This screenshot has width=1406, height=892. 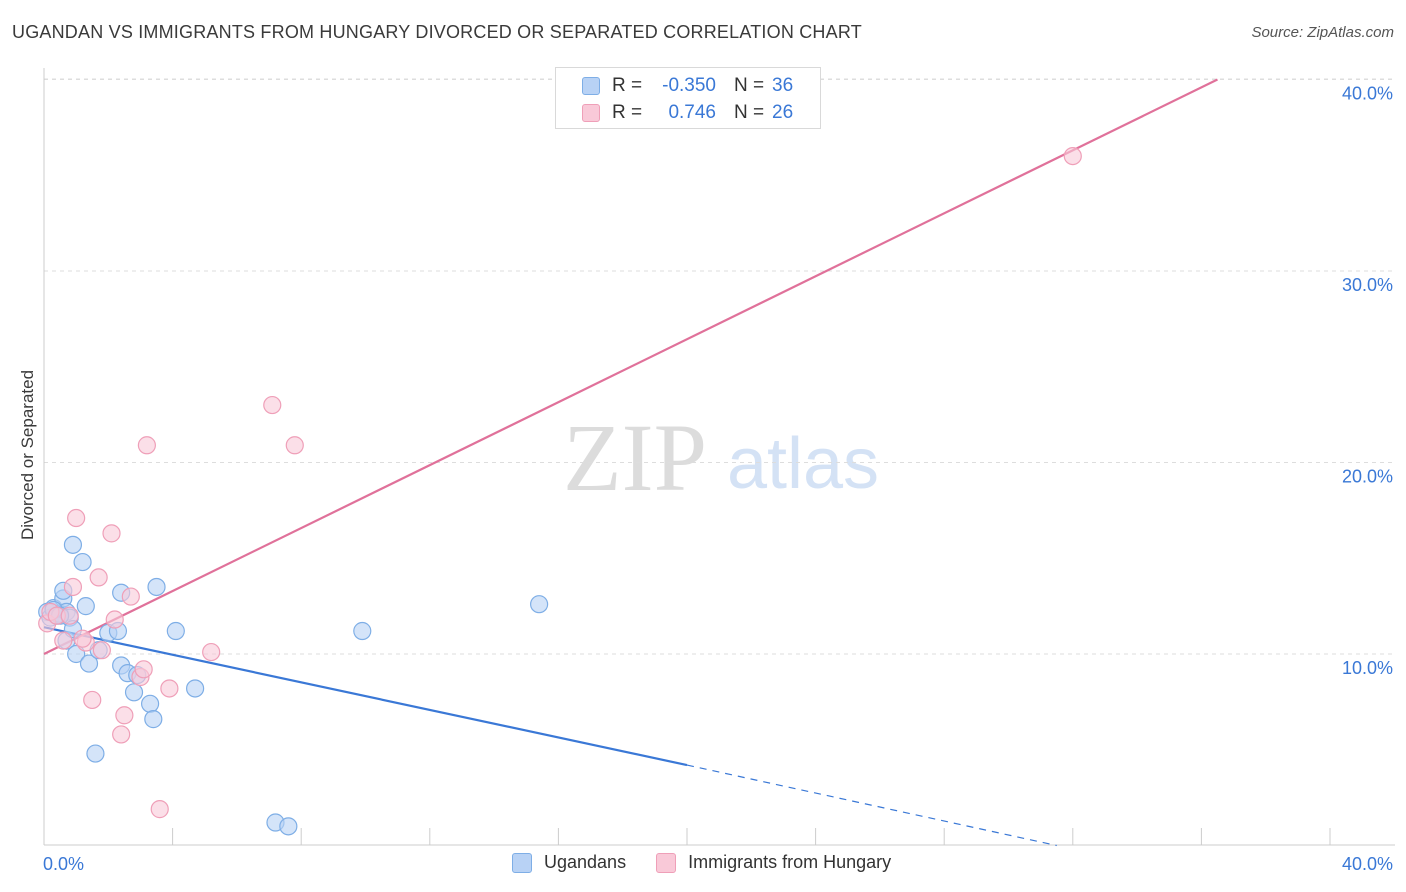 I want to click on y-tick-label: 40.0%, so click(x=1367, y=94).